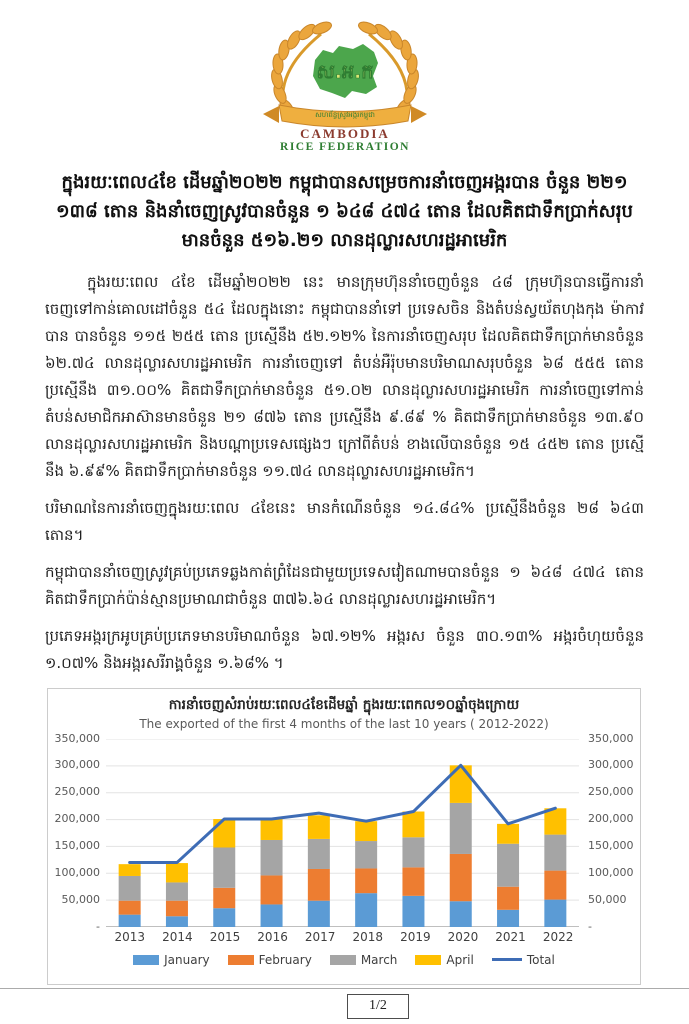 The height and width of the screenshot is (1024, 689). What do you see at coordinates (320, 936) in the screenshot?
I see `x-axis-label: 2017` at bounding box center [320, 936].